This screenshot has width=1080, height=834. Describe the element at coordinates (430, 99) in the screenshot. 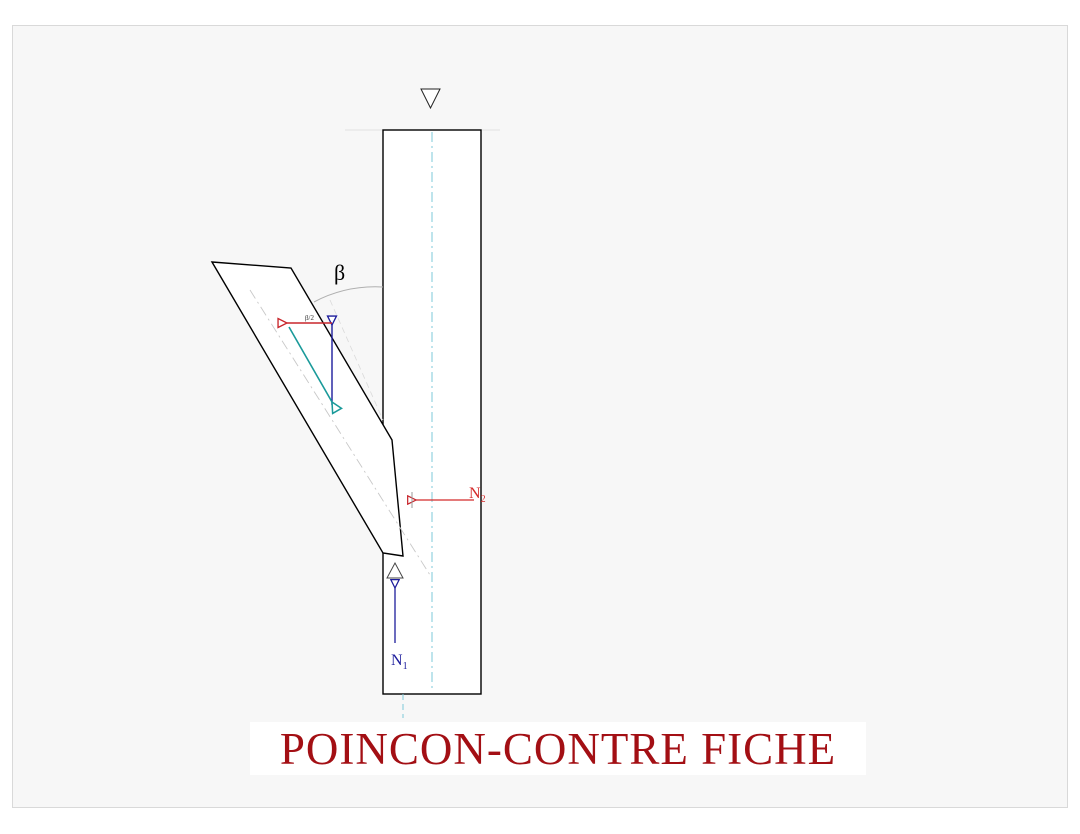

I see `triangle-down-icon` at that location.